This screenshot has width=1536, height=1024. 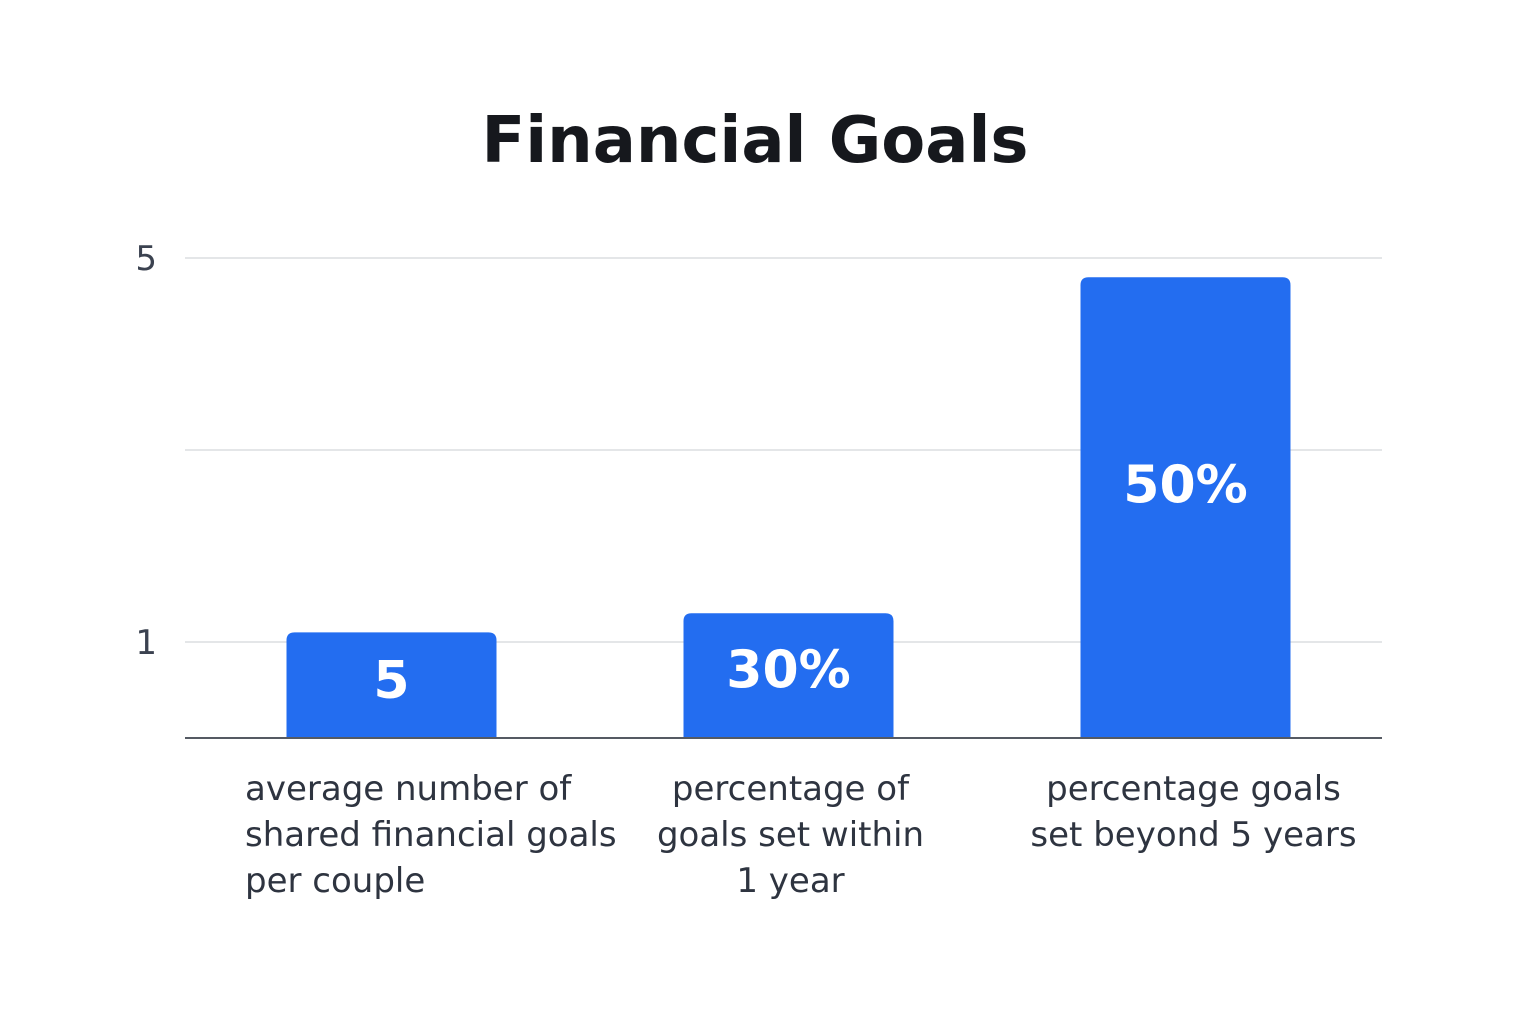 I want to click on category-label-line: shared financial goals, so click(x=431, y=835).